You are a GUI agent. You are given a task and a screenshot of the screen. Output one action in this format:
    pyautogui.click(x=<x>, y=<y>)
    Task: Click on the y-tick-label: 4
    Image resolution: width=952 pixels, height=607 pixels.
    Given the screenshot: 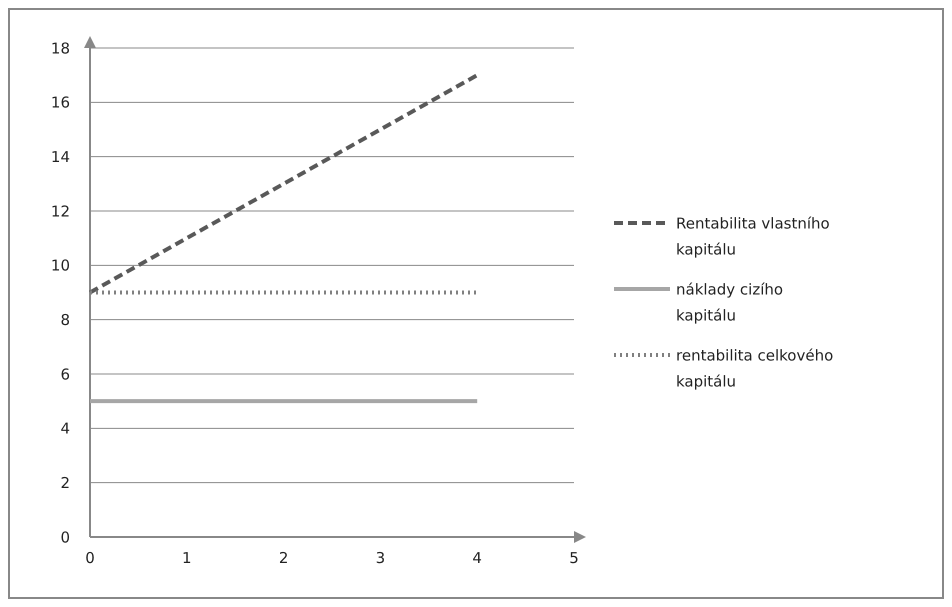 What is the action you would take?
    pyautogui.click(x=65, y=429)
    